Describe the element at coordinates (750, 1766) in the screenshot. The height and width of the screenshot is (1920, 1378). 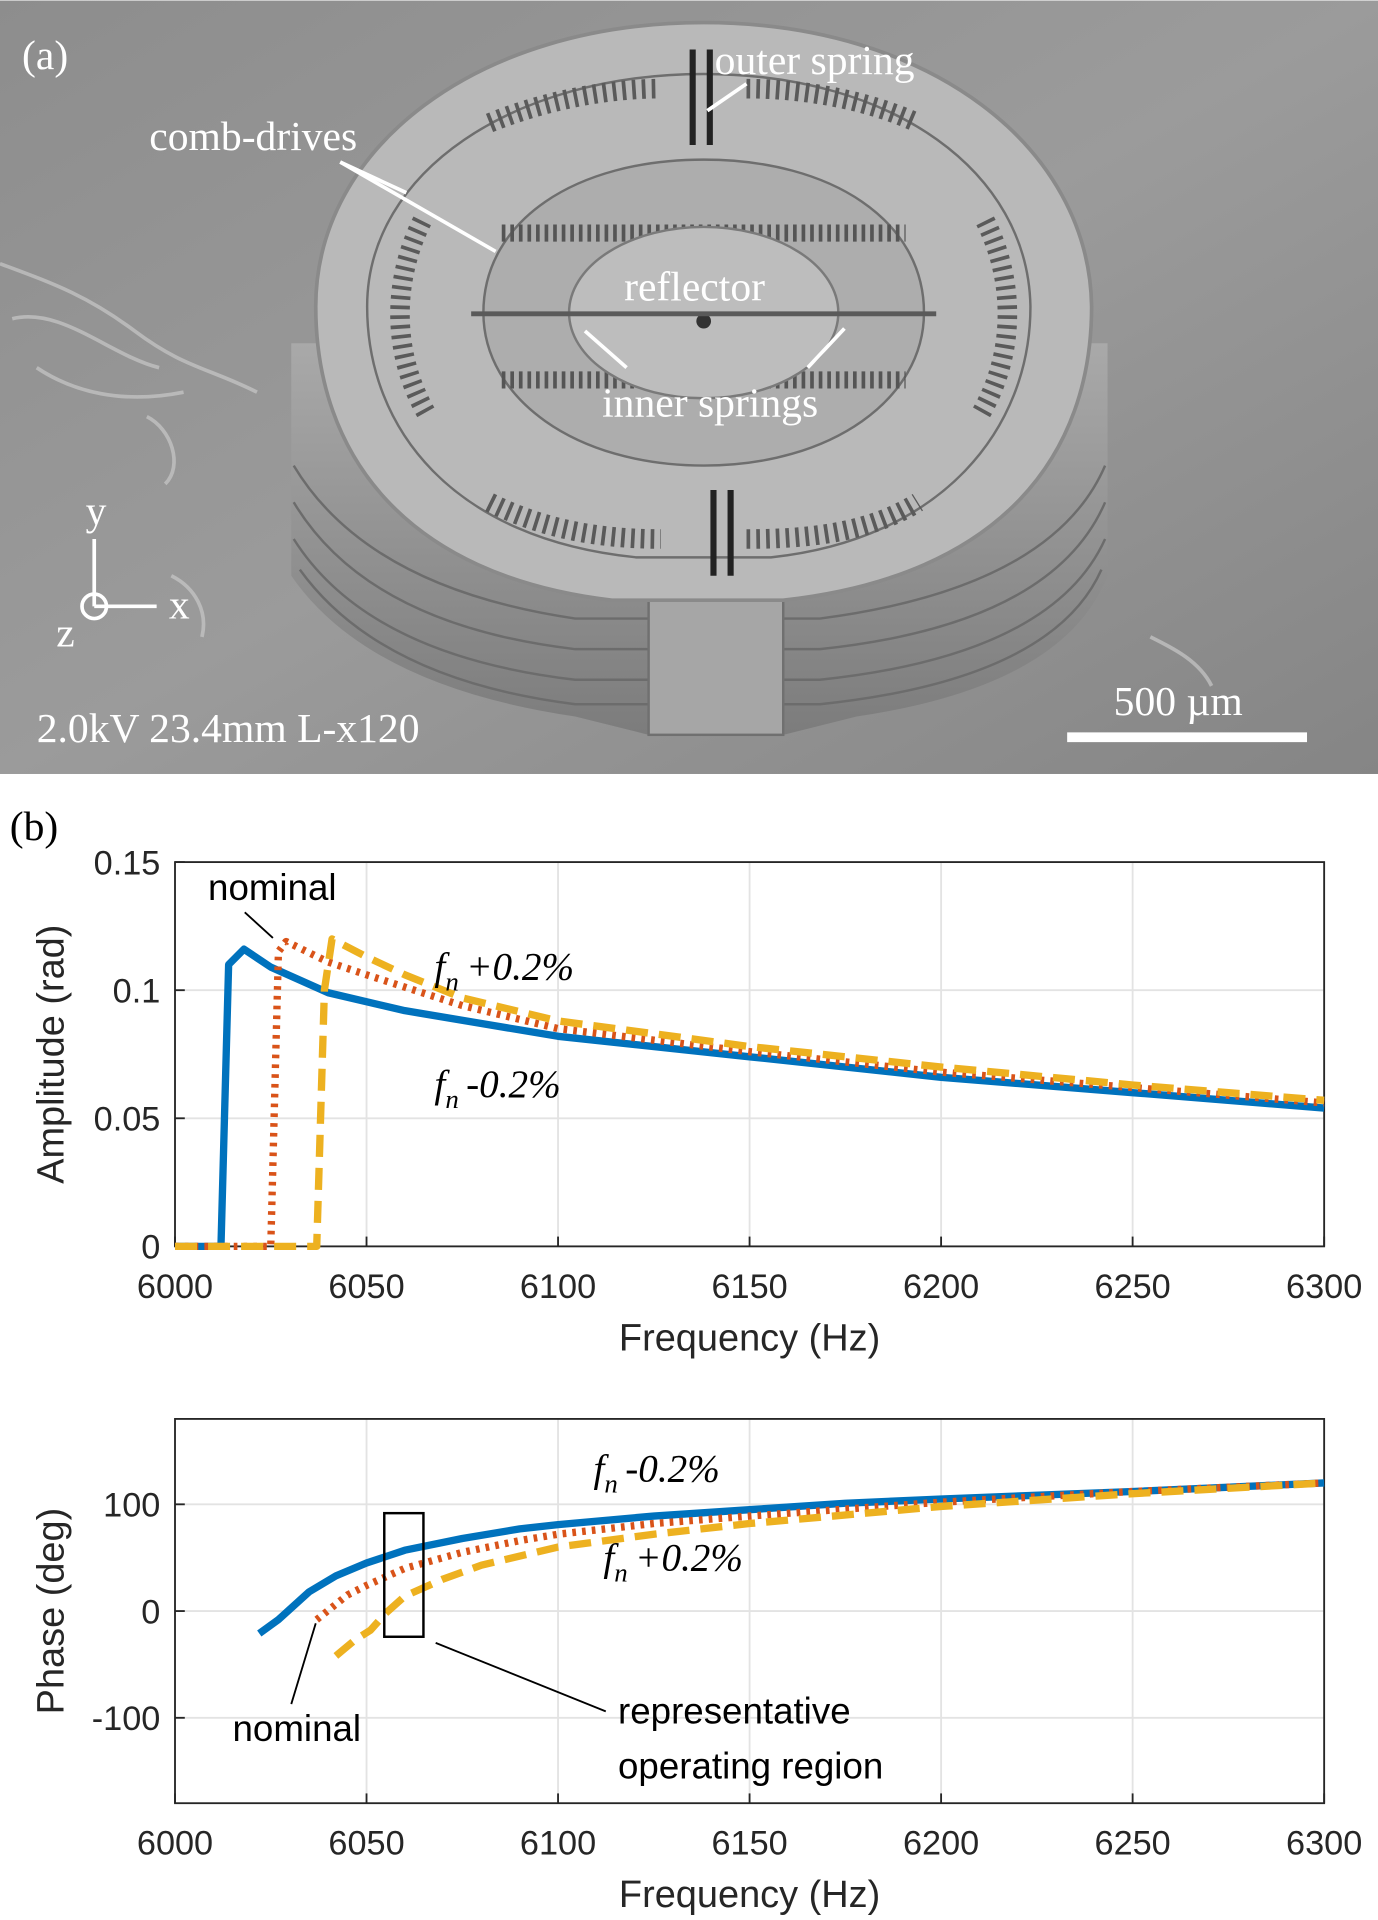
I see `annotation: operating region` at that location.